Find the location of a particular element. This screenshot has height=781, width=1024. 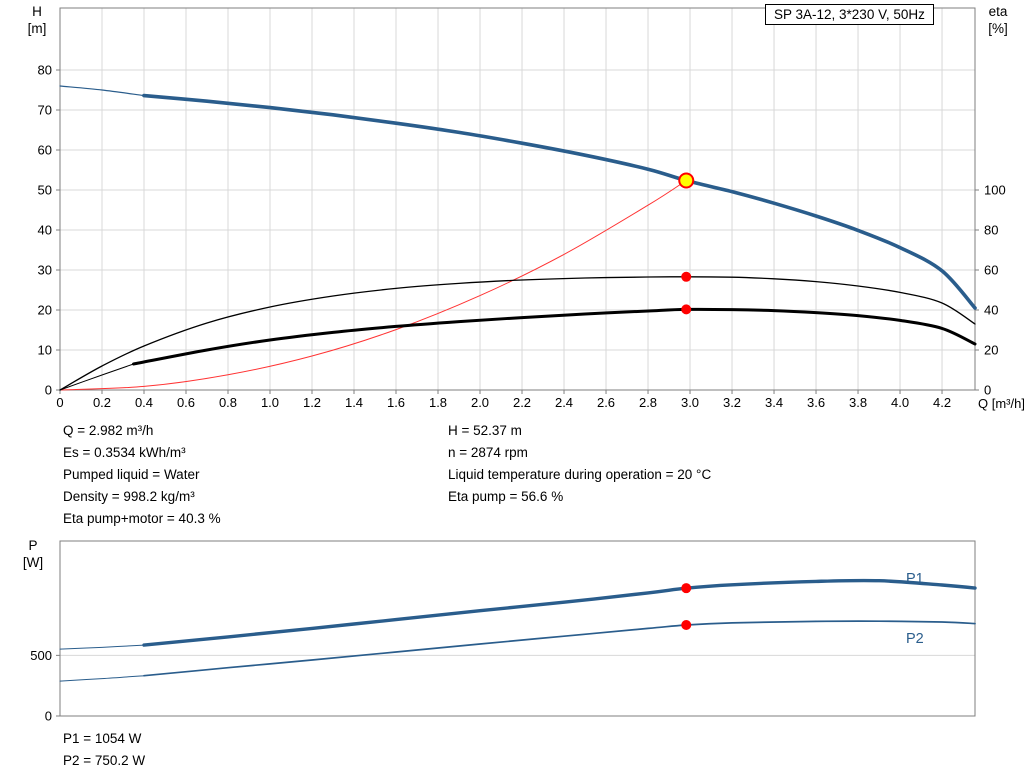

curve-eta-pump-motor-lead is located at coordinates (96, 377).